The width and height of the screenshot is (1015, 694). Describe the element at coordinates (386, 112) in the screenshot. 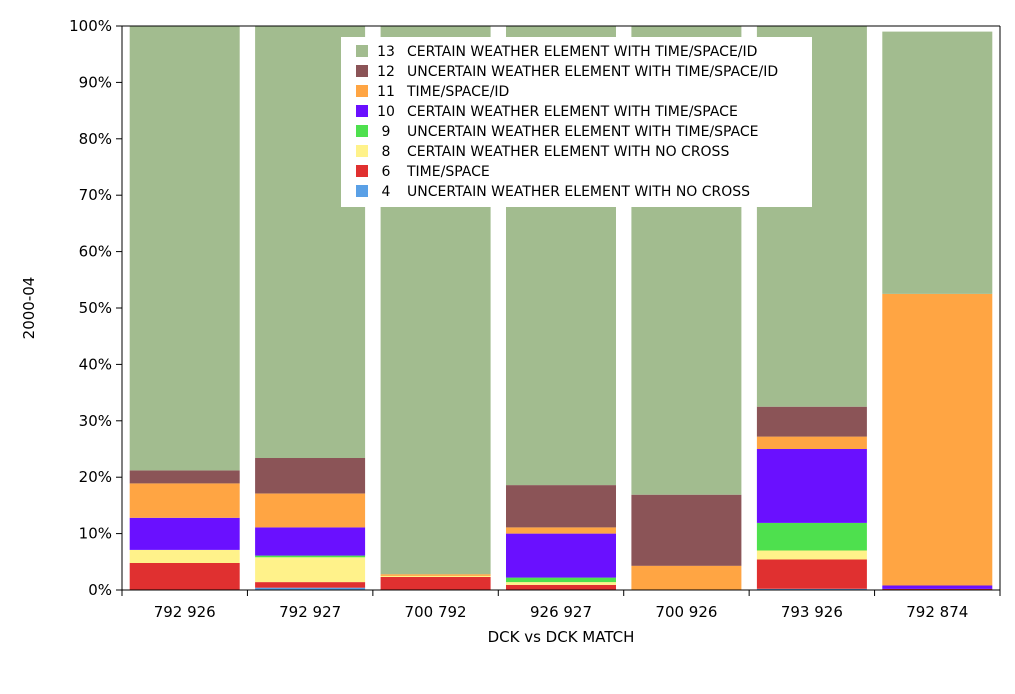

I see `legend-code-10: 10` at that location.